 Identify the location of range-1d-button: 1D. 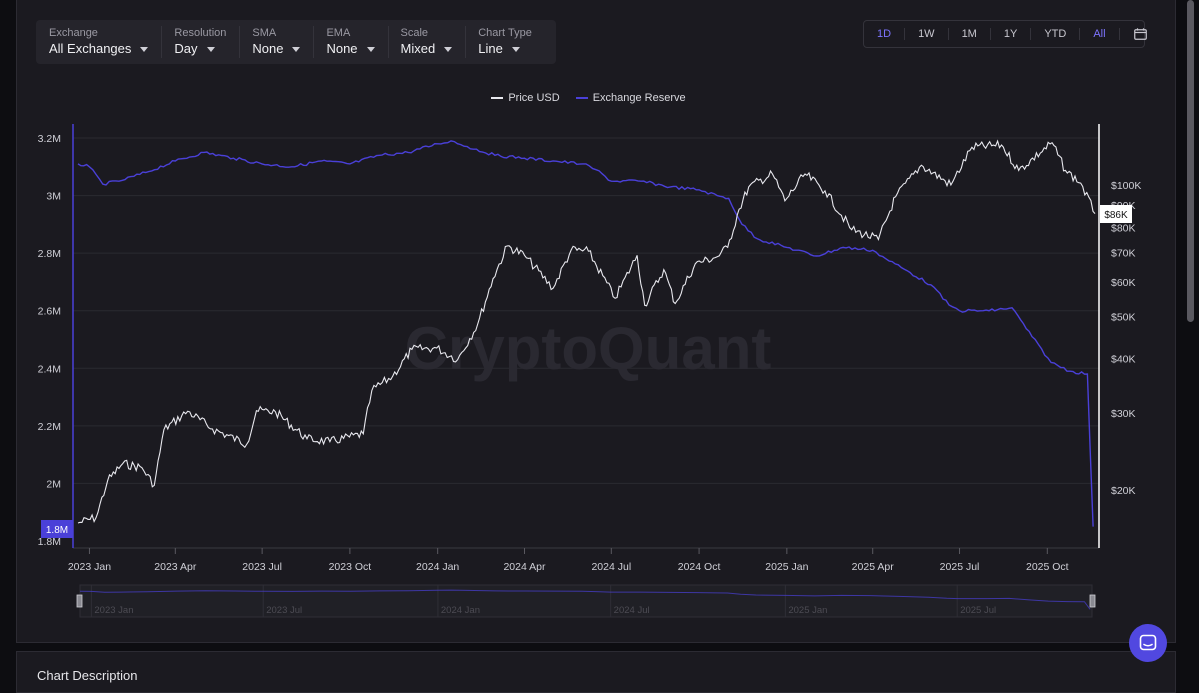
(884, 34).